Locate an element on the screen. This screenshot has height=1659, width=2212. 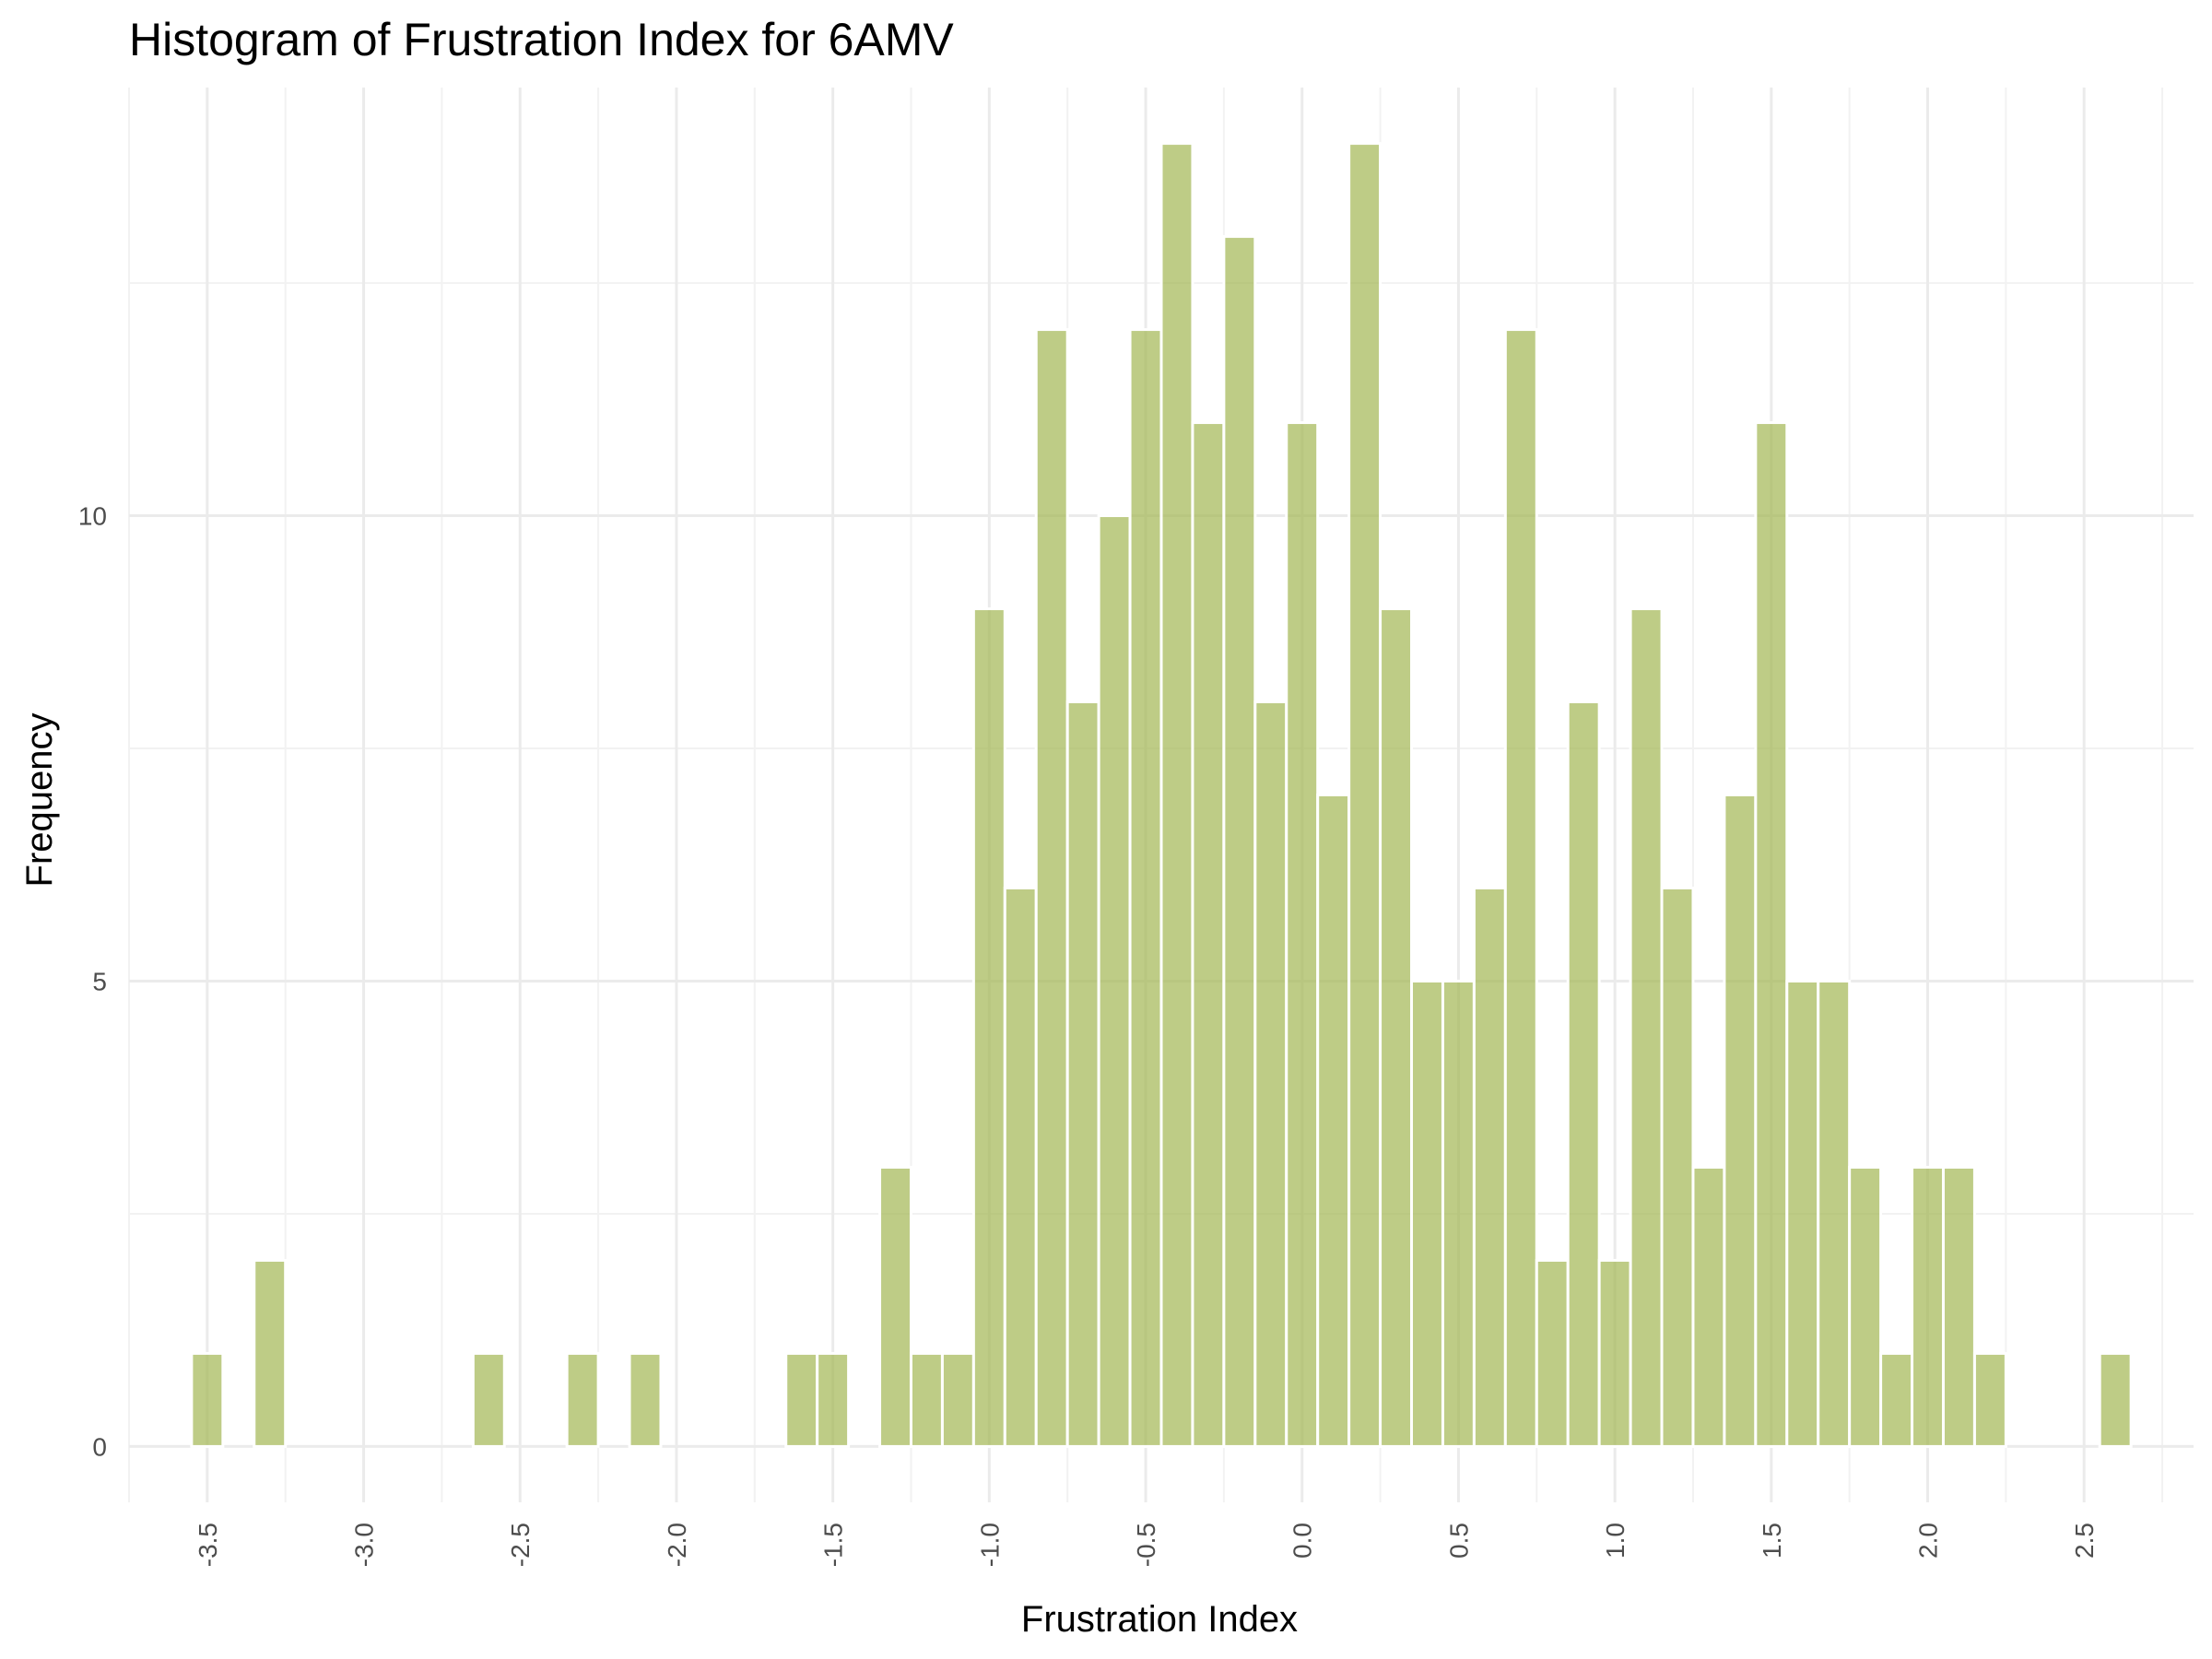
x-tick-label: 0.0 is located at coordinates (1302, 1541).